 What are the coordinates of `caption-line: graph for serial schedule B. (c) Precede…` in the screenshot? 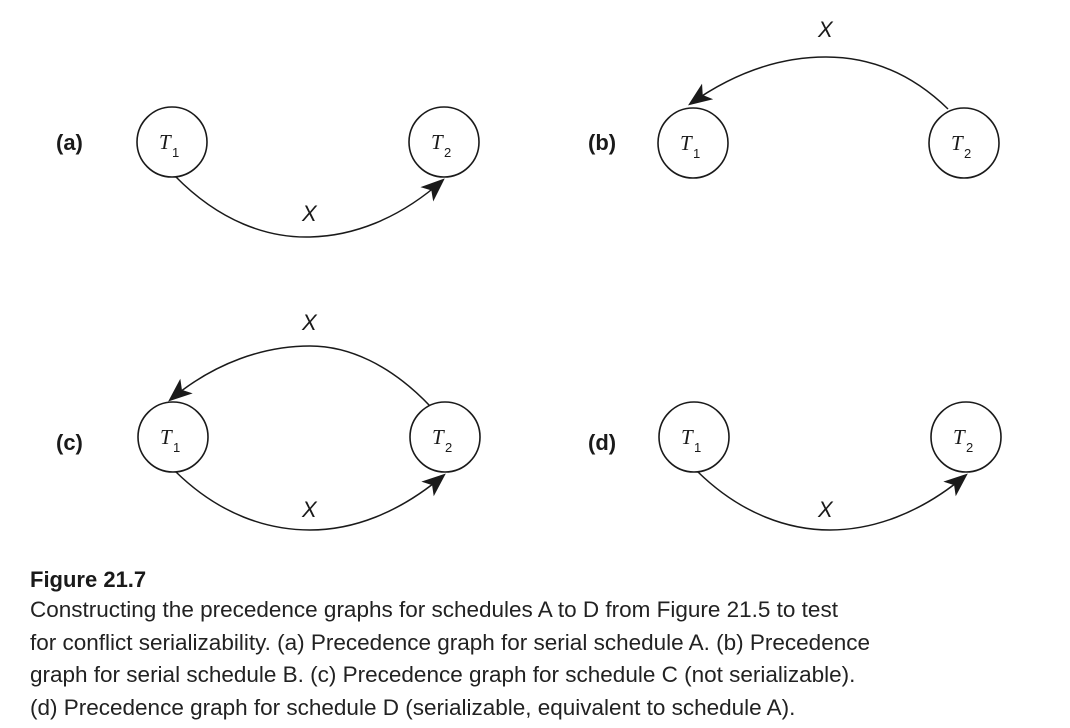 It's located at (443, 674).